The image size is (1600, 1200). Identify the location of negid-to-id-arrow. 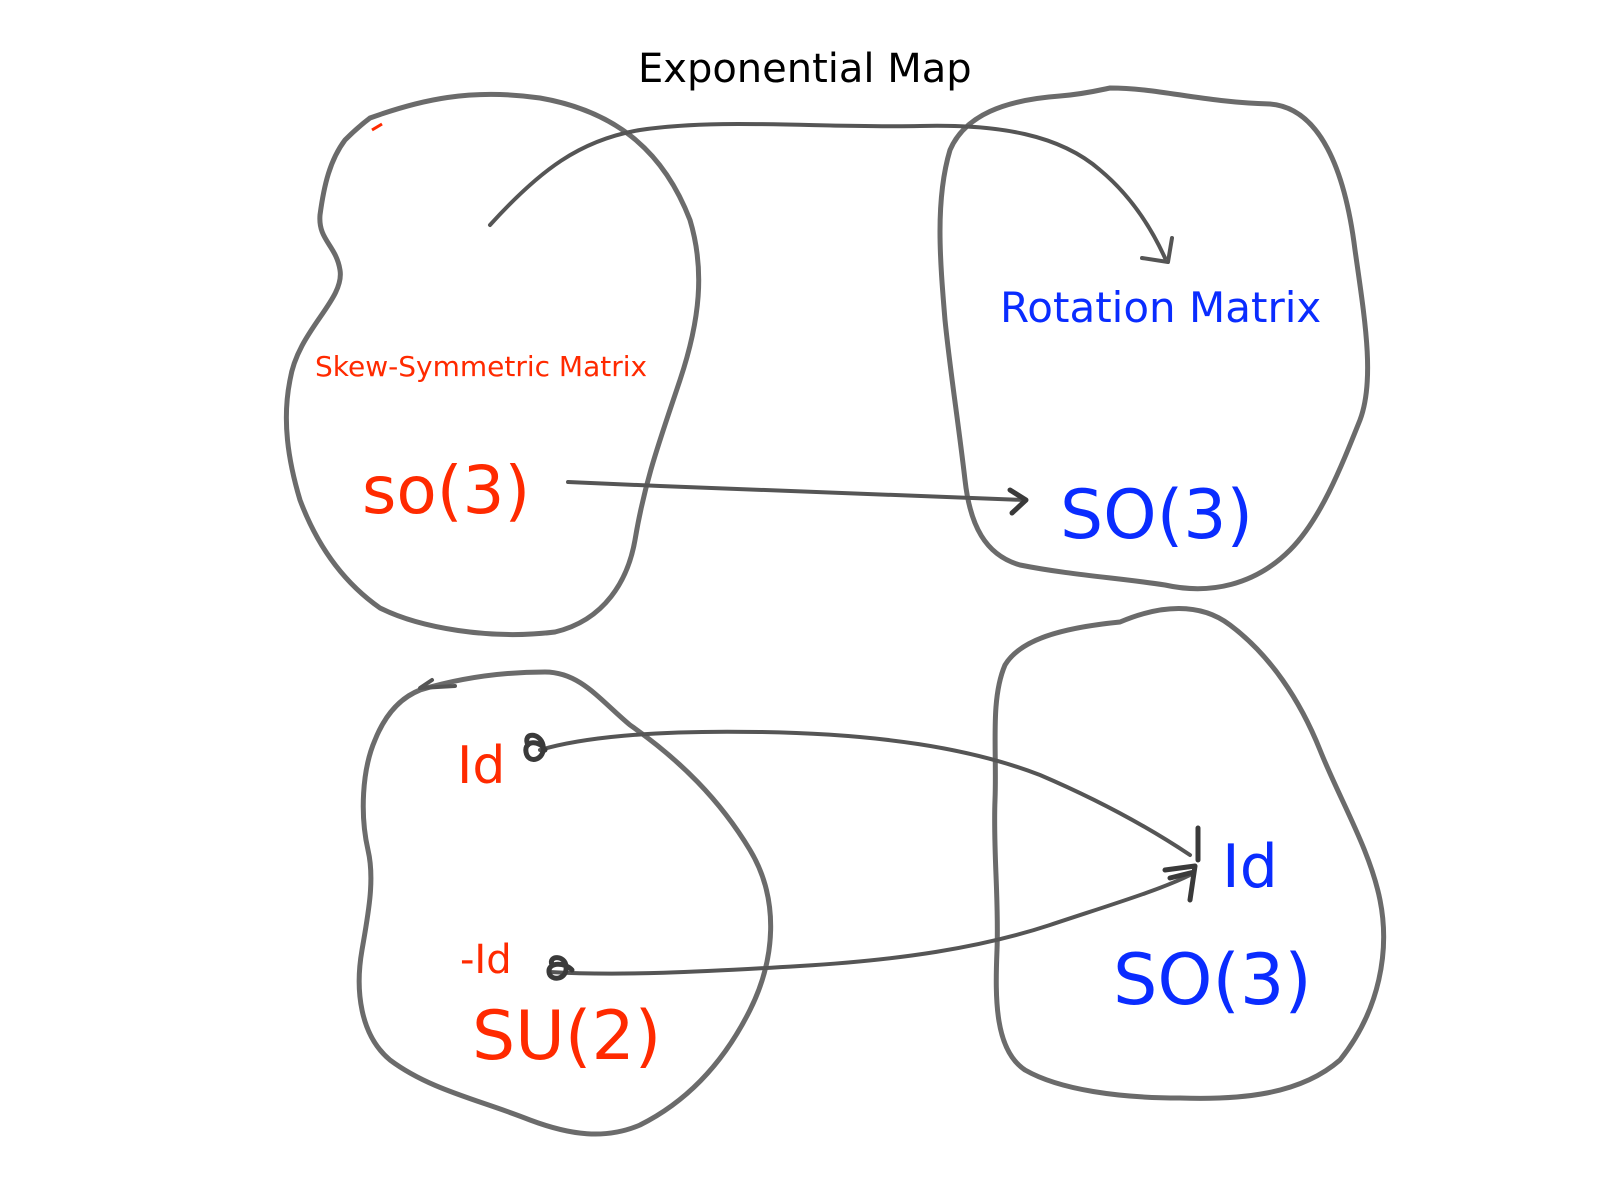
(870, 924).